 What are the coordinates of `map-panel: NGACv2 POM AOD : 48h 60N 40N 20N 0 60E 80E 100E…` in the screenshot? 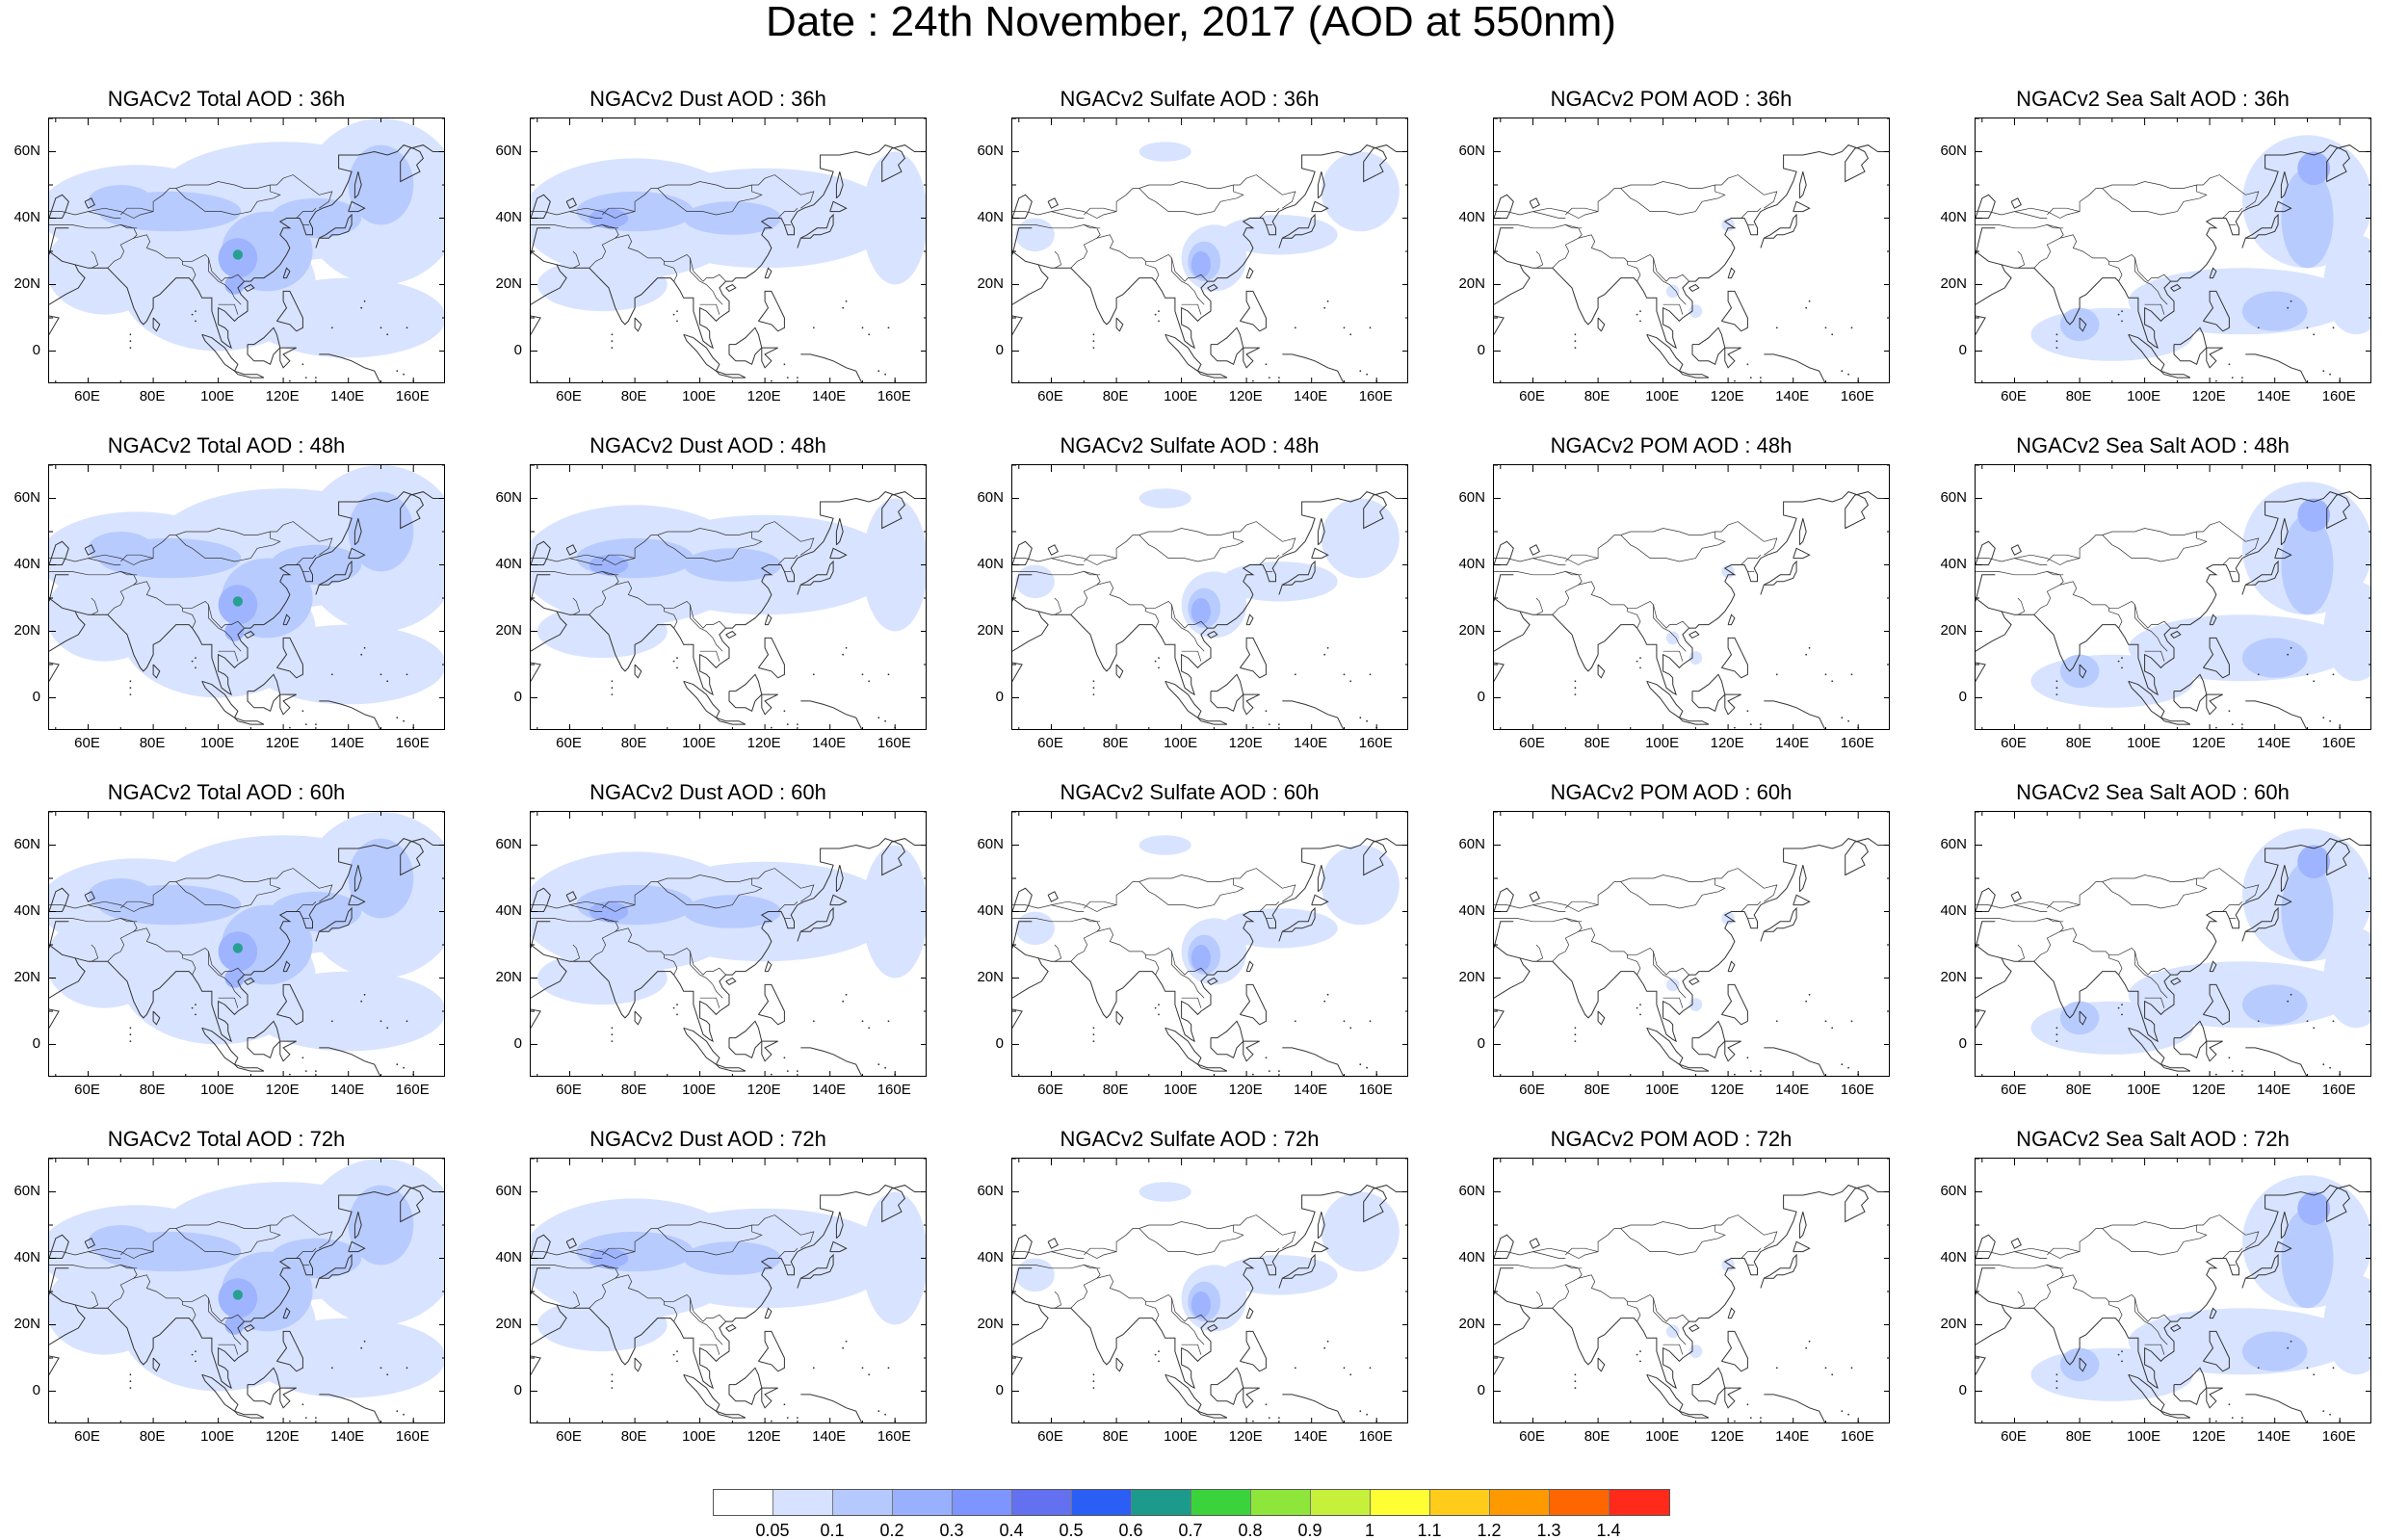 It's located at (1671, 597).